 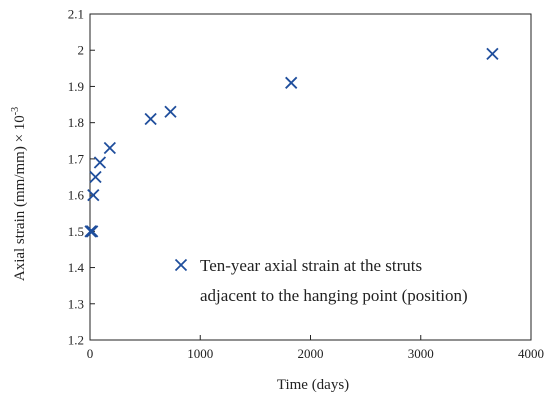 I want to click on legend-marker, so click(x=181, y=265).